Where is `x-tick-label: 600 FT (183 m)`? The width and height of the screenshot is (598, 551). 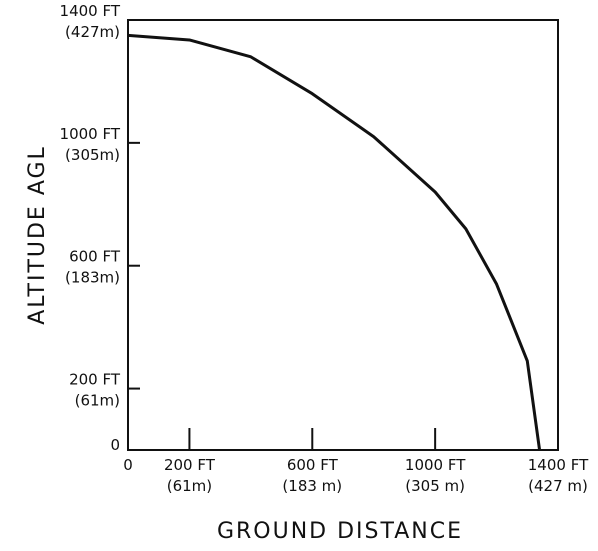
x-tick-label: 600 FT (183 m) is located at coordinates (312, 475).